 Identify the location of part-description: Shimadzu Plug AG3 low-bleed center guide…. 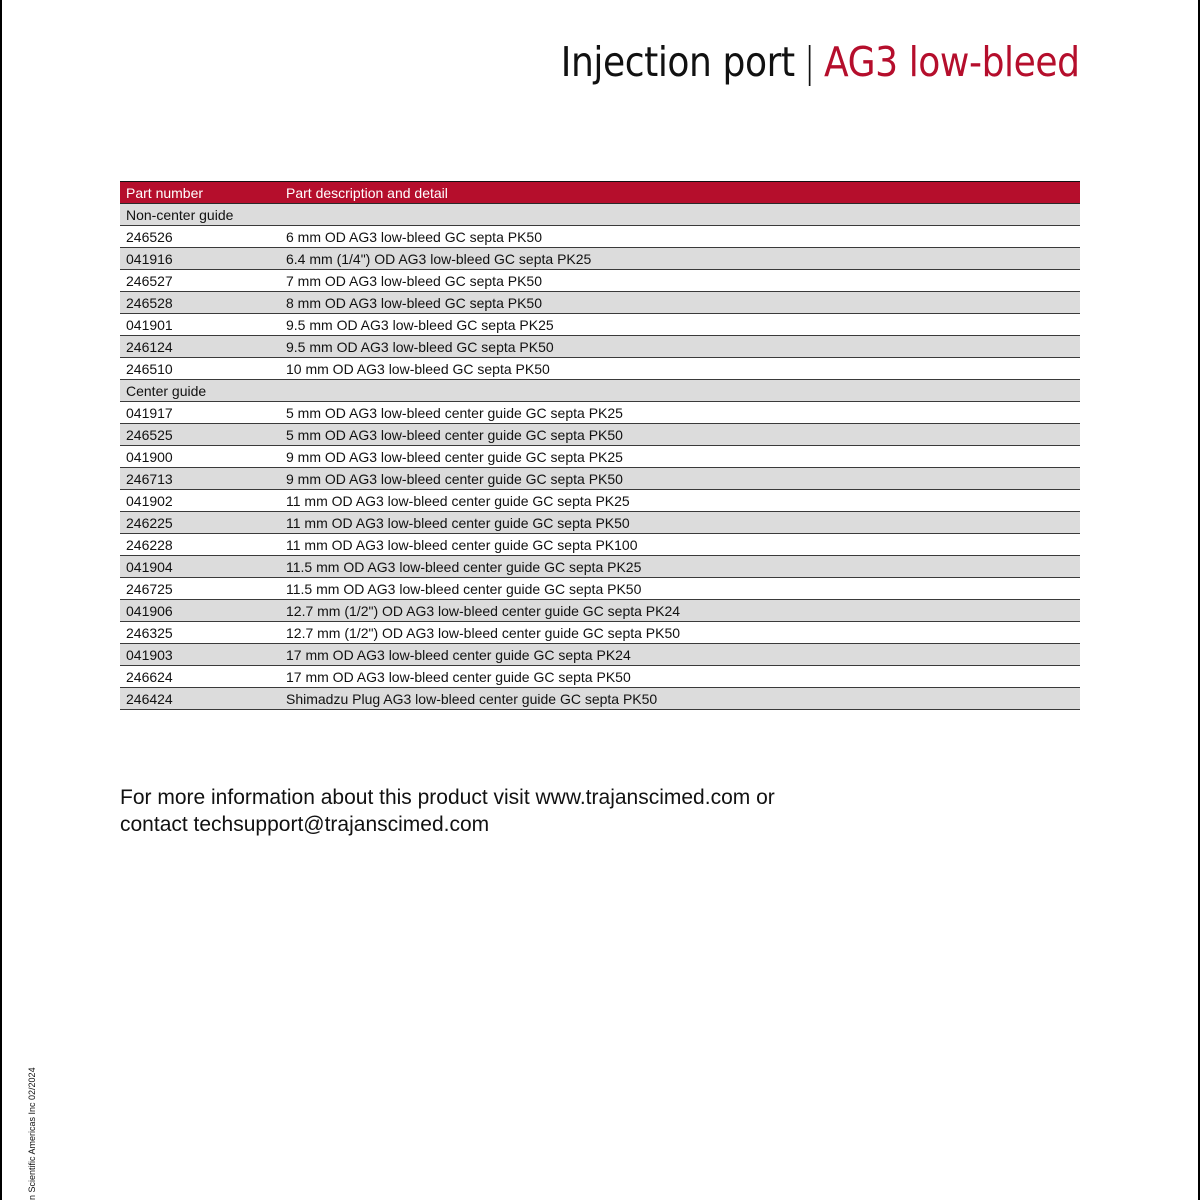
(472, 698).